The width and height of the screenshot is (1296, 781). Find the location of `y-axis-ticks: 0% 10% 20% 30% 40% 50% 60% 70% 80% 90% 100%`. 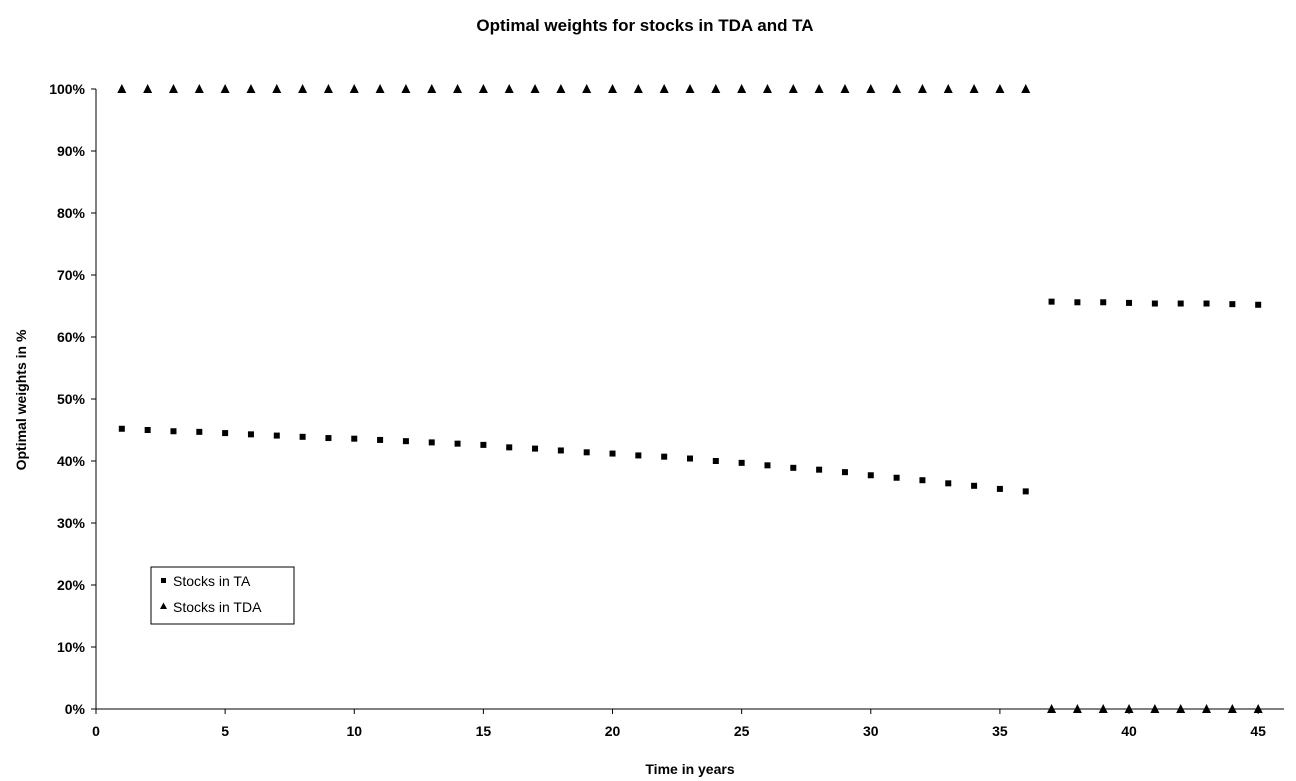

y-axis-ticks: 0% 10% 20% 30% 40% 50% 60% 70% 80% 90% 100% is located at coordinates (72, 399).